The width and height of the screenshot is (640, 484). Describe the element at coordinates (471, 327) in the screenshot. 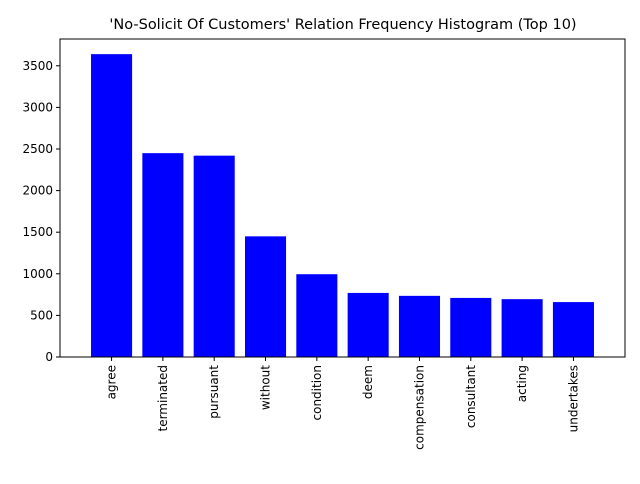

I see `bar-consultant` at that location.